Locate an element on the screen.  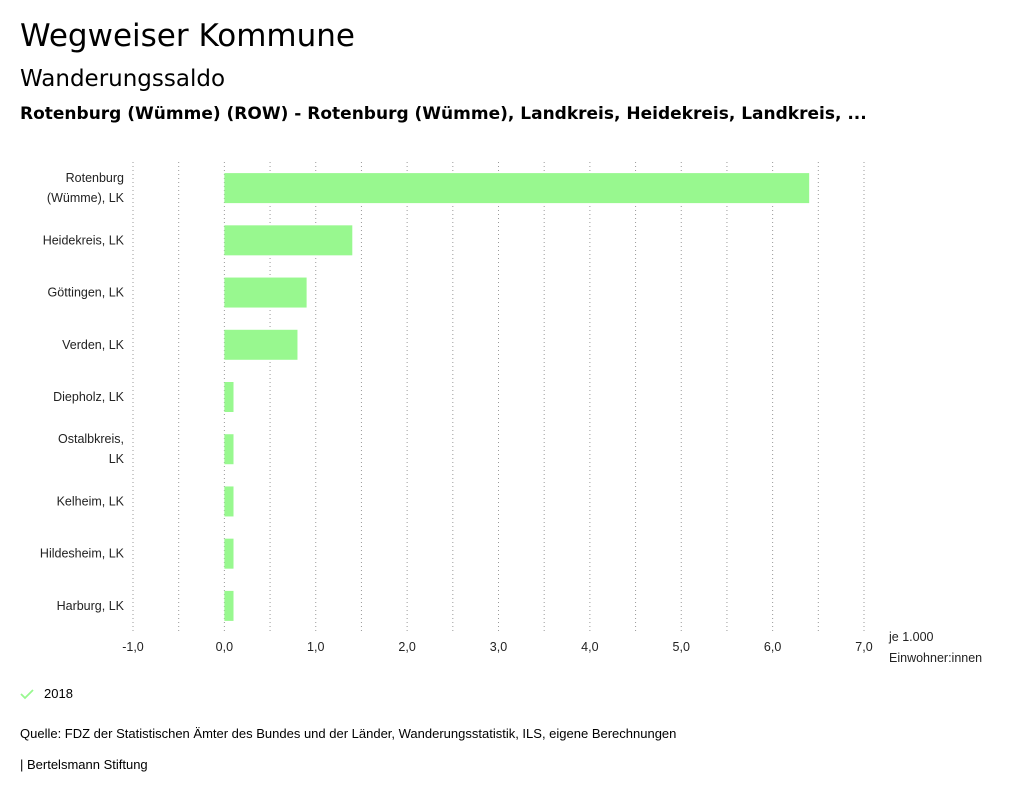
category-label-line: Kelheim, LK is located at coordinates (91, 501).